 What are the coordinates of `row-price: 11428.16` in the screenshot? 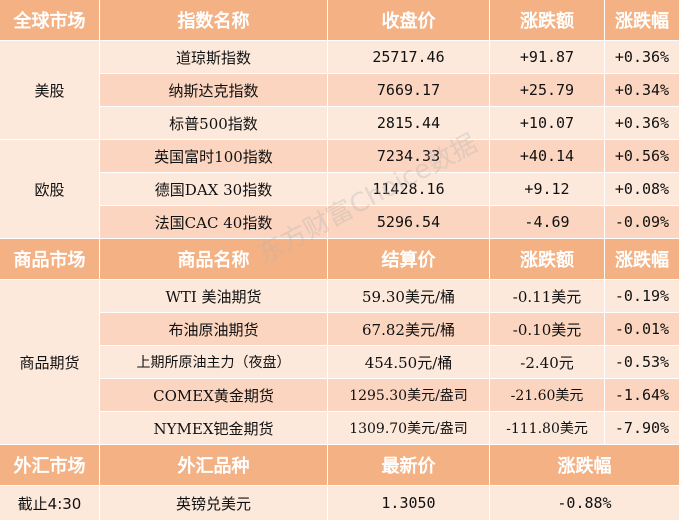 It's located at (409, 189).